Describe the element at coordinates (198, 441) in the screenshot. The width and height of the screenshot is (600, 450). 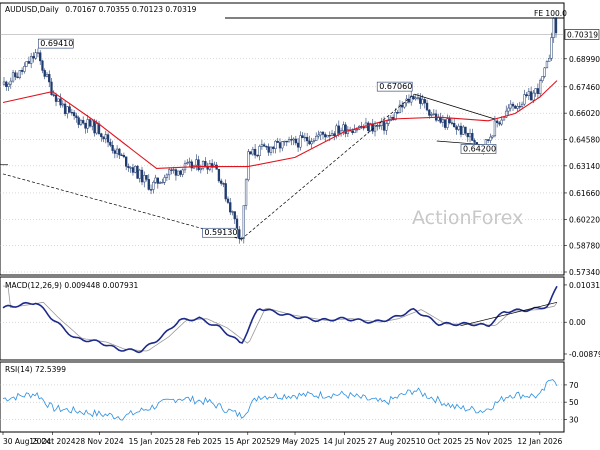
I see `x-tick-label: 28 Feb 2025` at that location.